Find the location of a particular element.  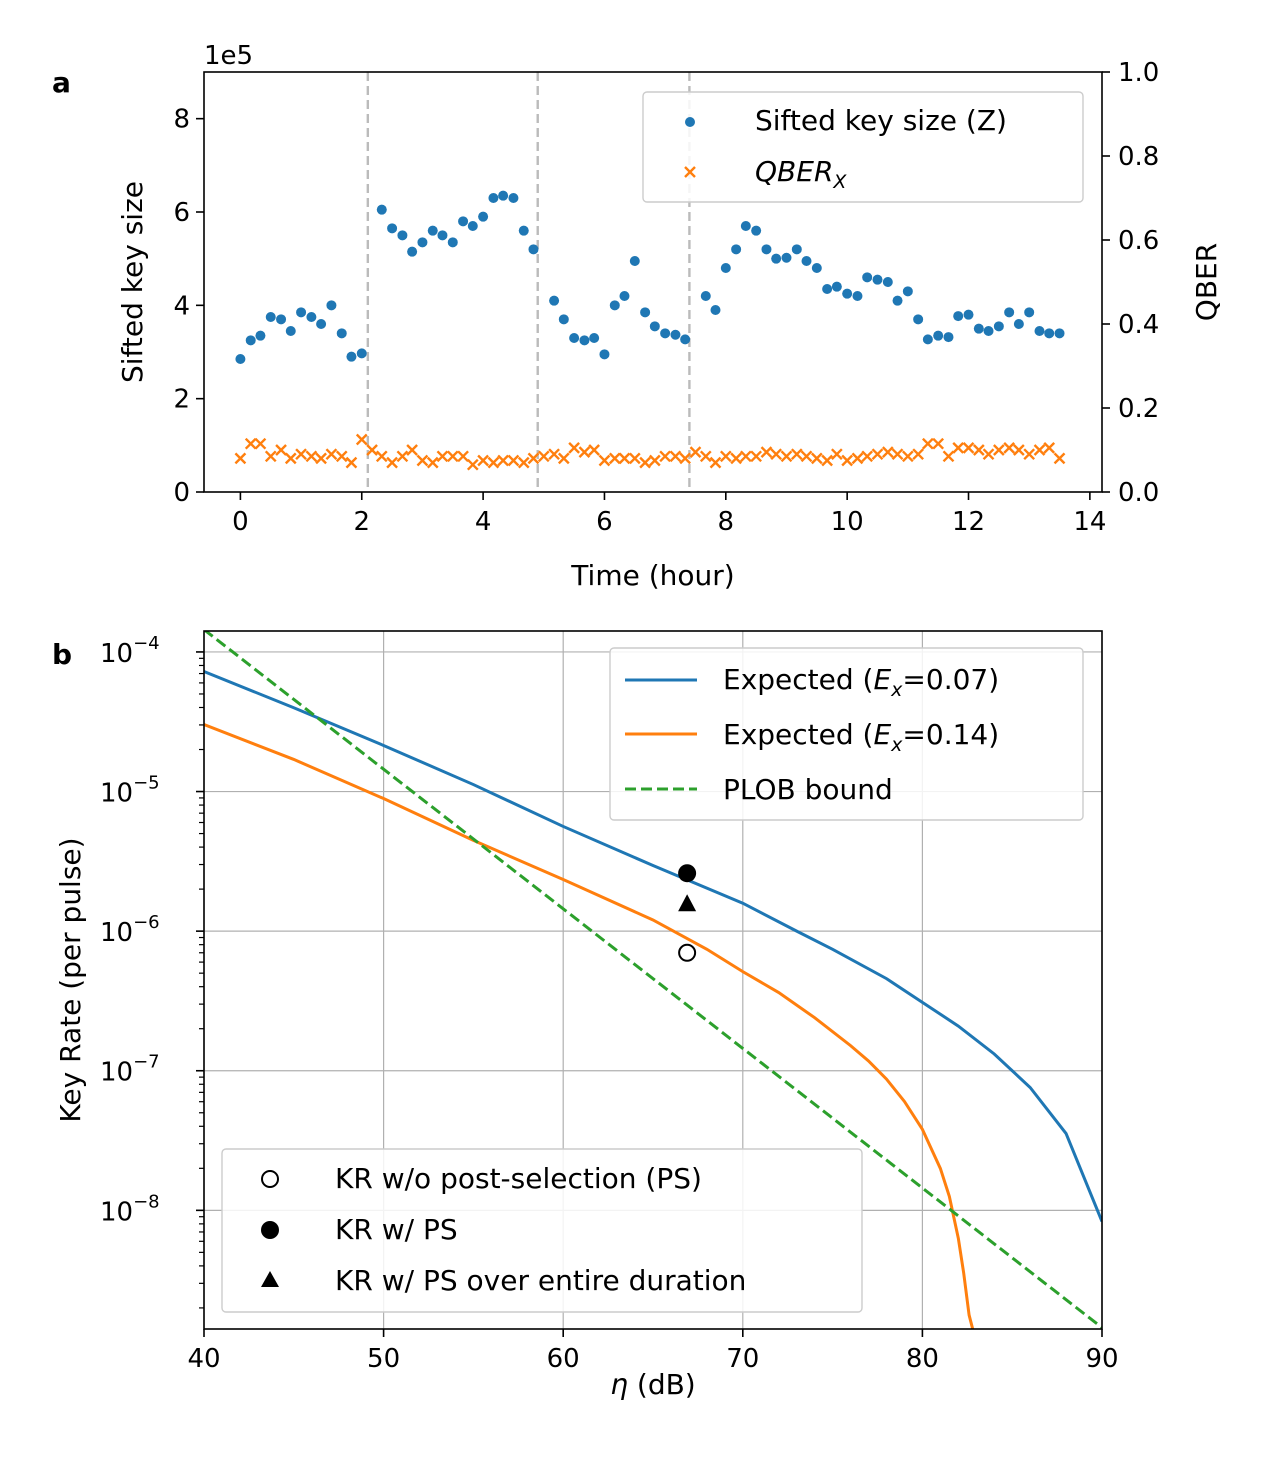

panel-b-point-legend-box is located at coordinates (542, 1230).